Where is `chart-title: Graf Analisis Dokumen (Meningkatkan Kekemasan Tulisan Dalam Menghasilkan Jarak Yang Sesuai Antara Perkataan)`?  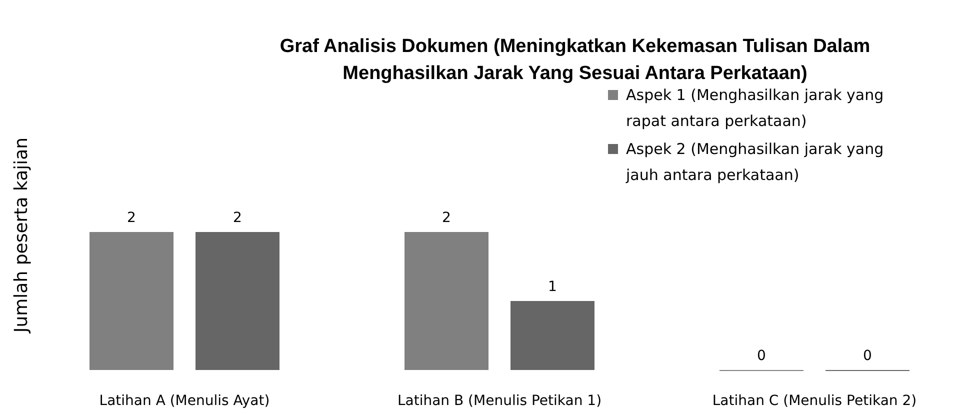
chart-title: Graf Analisis Dokumen (Meningkatkan Kekemasan Tulisan Dalam Menghasilkan Jarak Yang Sesuai Antara Perkataan) is located at coordinates (575, 60).